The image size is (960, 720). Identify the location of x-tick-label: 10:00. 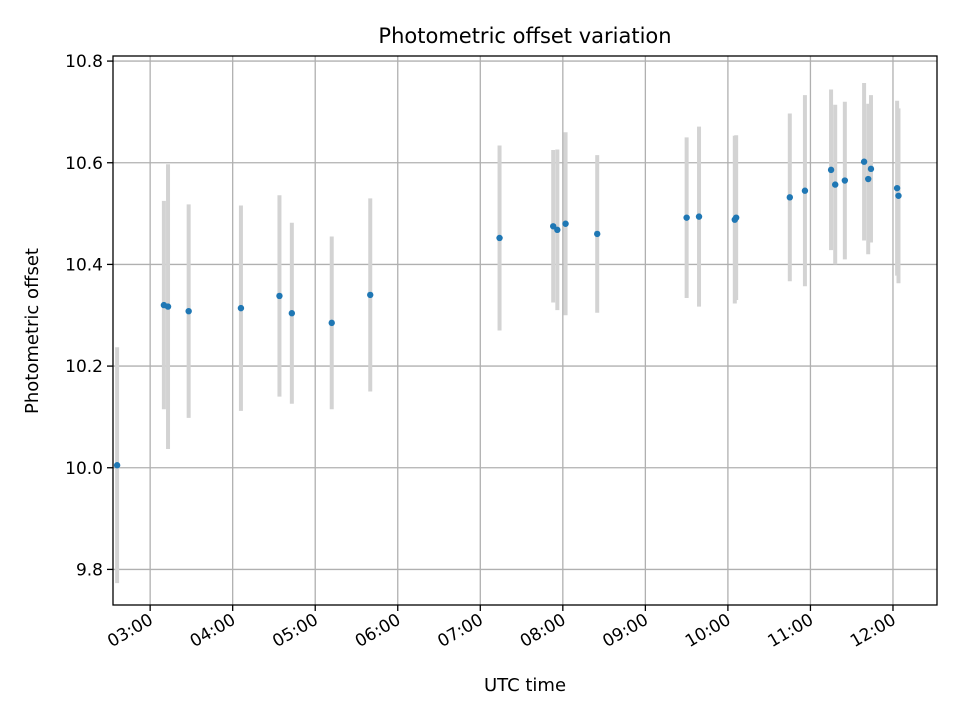
(708, 631).